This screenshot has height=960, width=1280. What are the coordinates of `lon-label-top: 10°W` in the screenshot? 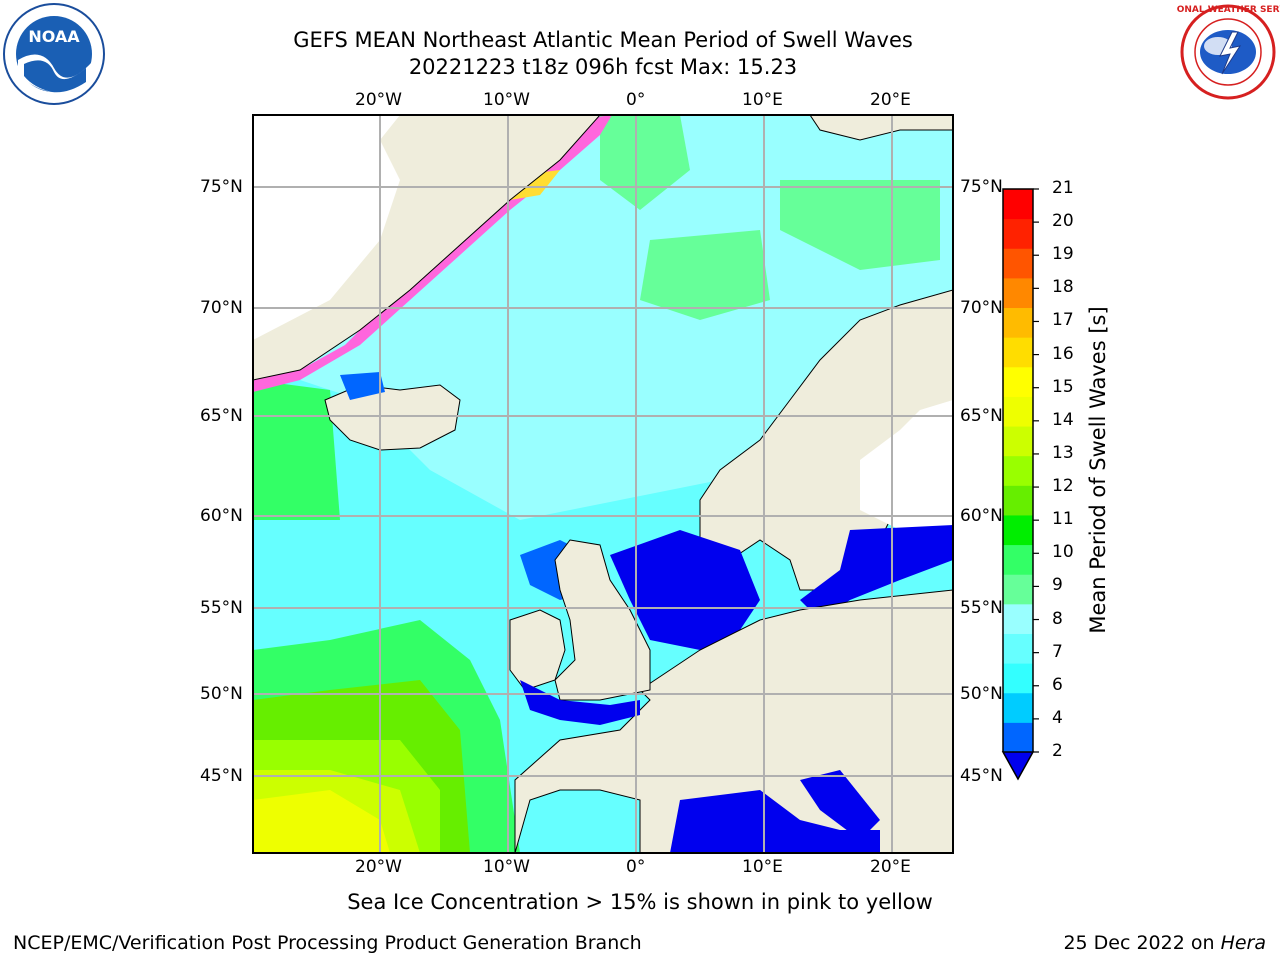 It's located at (506, 100).